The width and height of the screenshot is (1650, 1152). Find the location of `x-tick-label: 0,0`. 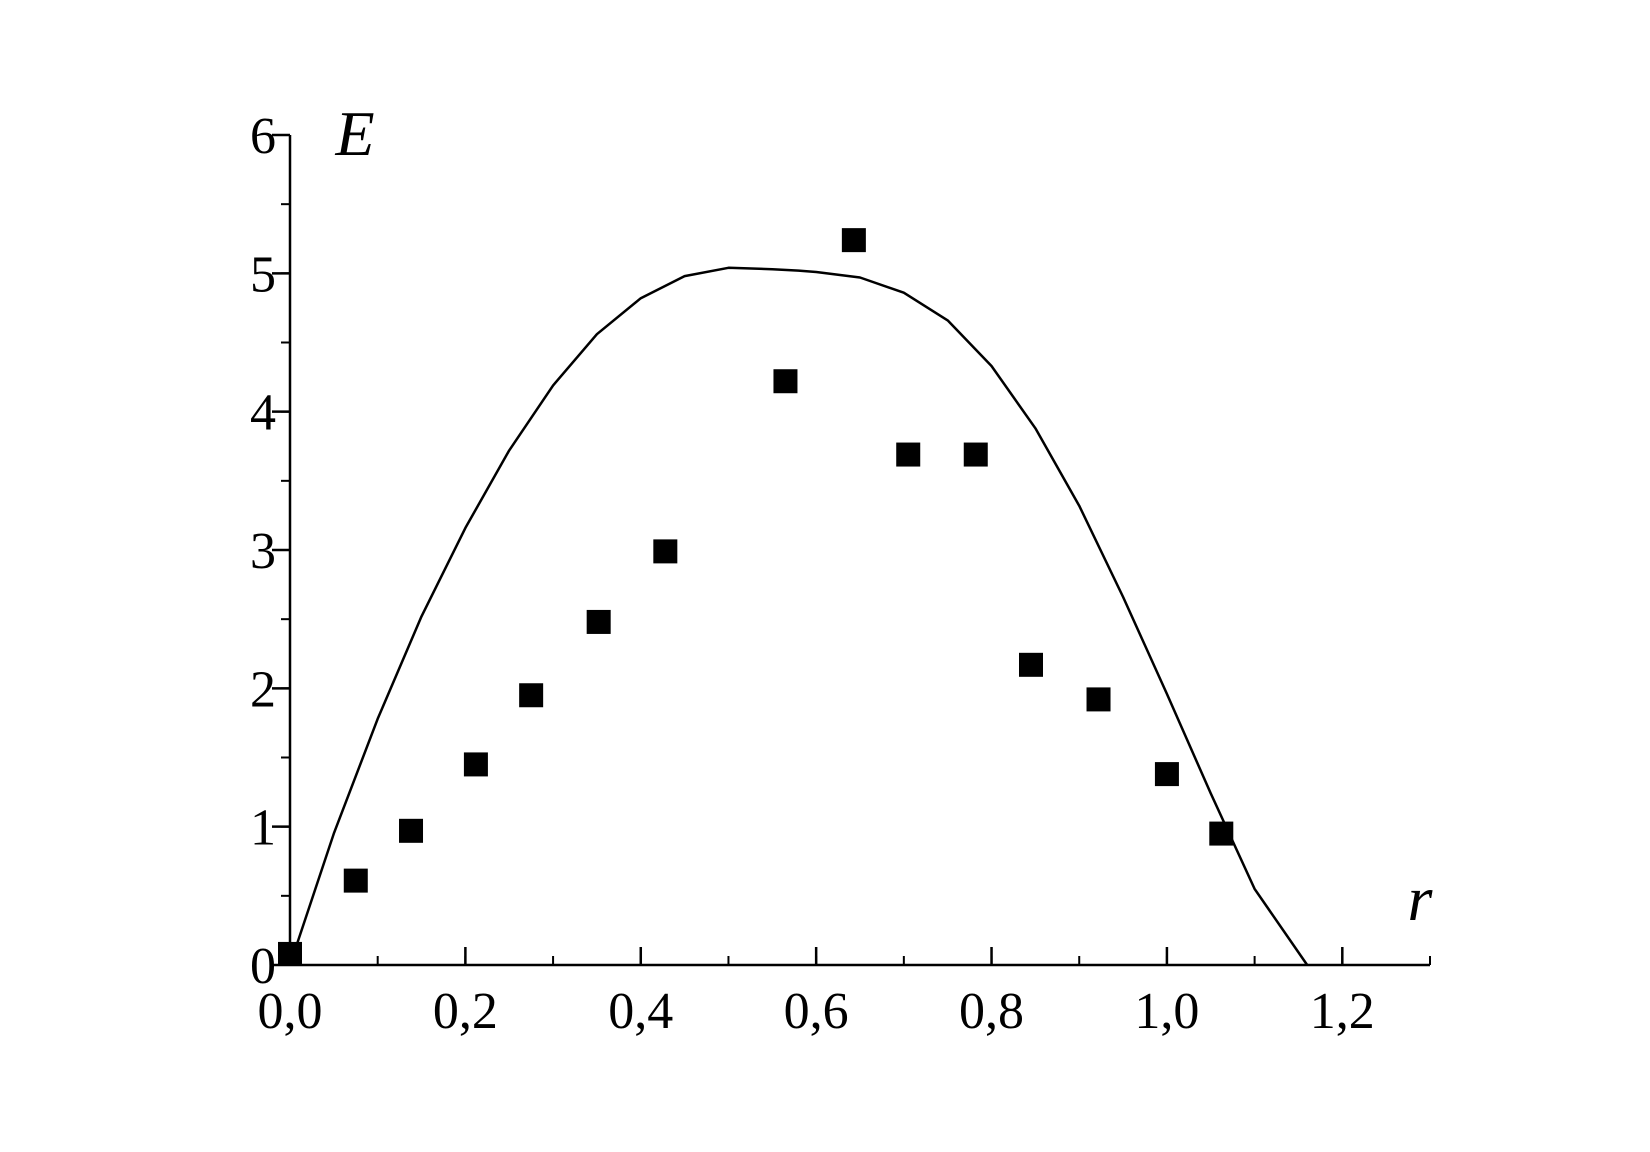

x-tick-label: 0,0 is located at coordinates (290, 1011).